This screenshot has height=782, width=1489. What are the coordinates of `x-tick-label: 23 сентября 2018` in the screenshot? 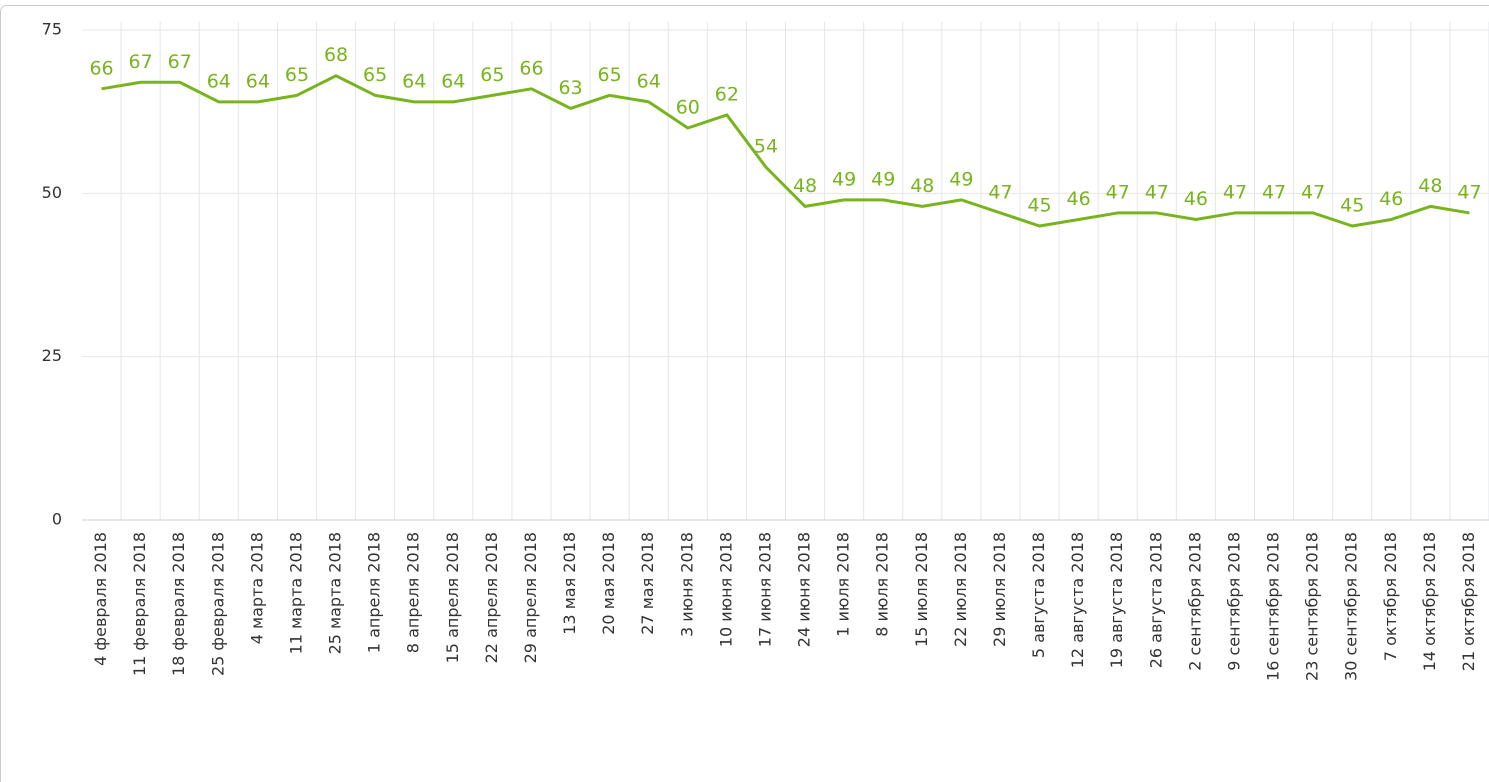 It's located at (1312, 606).